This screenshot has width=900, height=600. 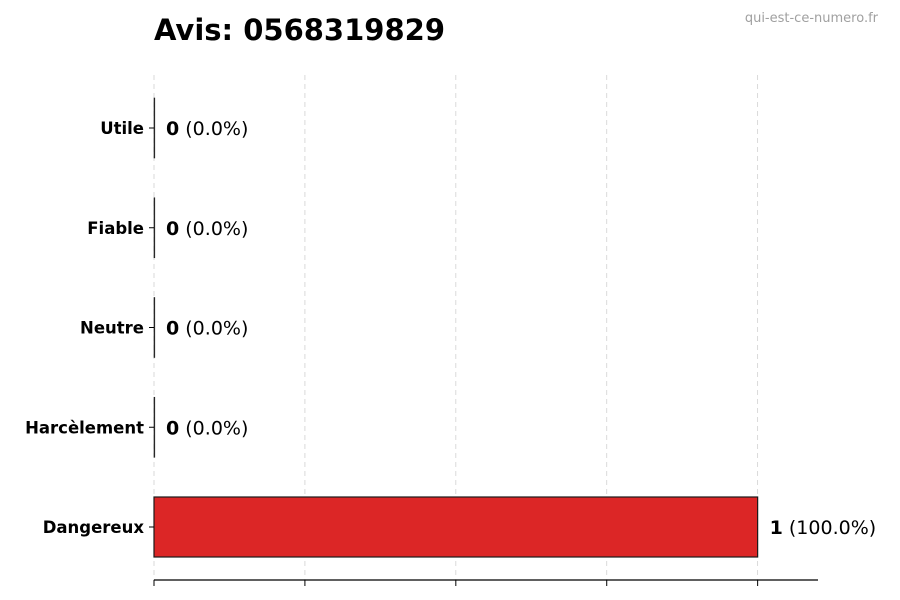 What do you see at coordinates (485, 582) in the screenshot?
I see `x-axis` at bounding box center [485, 582].